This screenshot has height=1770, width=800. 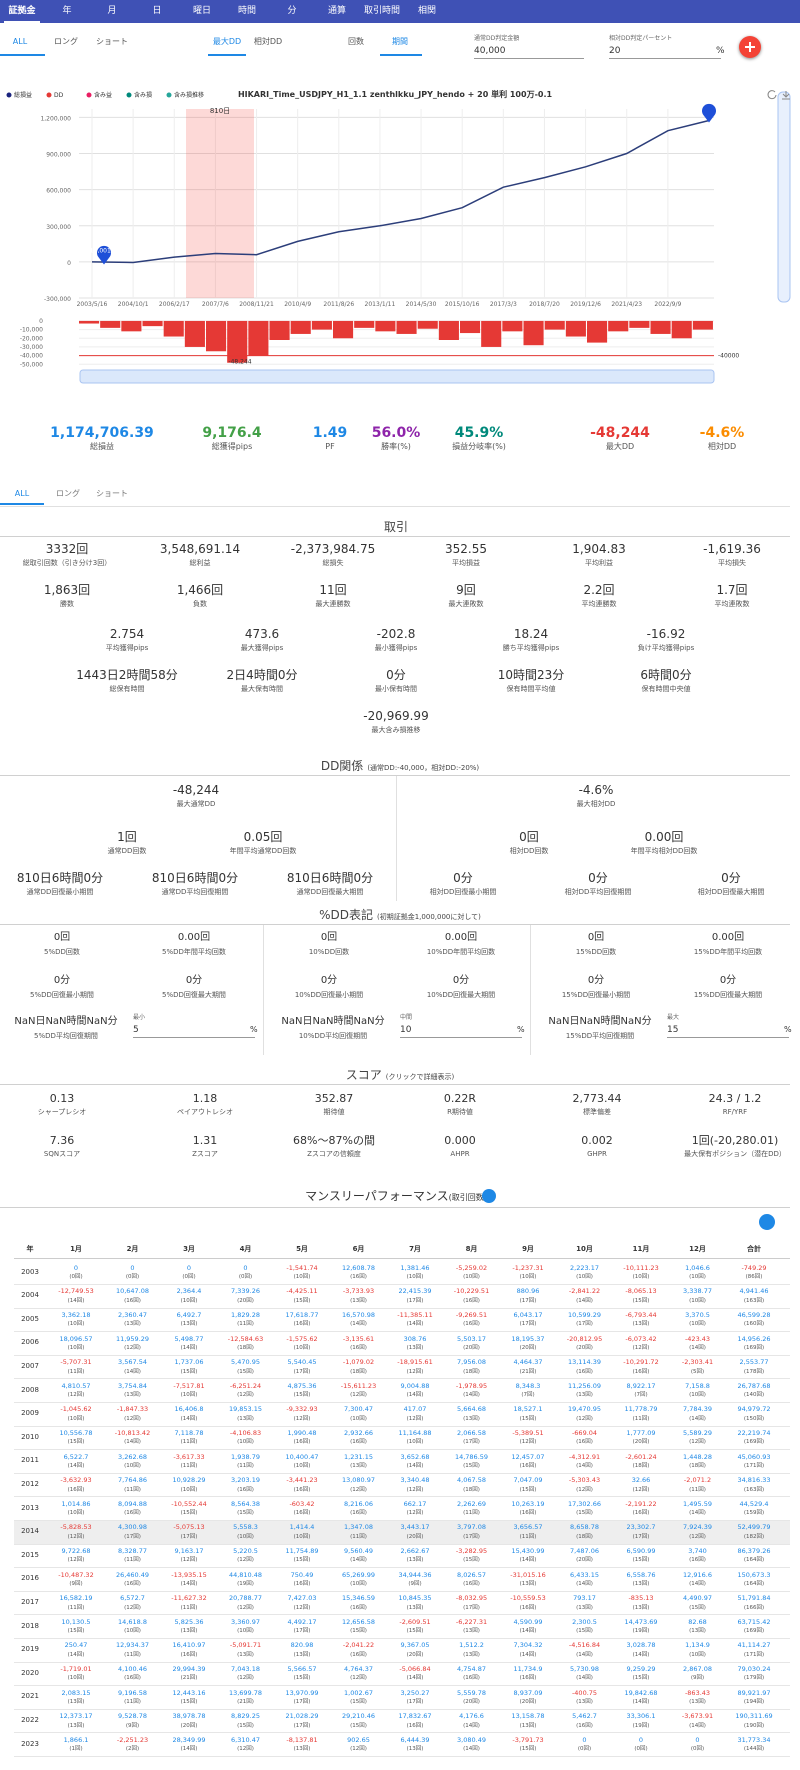 What do you see at coordinates (358, 1248) in the screenshot?
I see `table-header: 6月` at bounding box center [358, 1248].